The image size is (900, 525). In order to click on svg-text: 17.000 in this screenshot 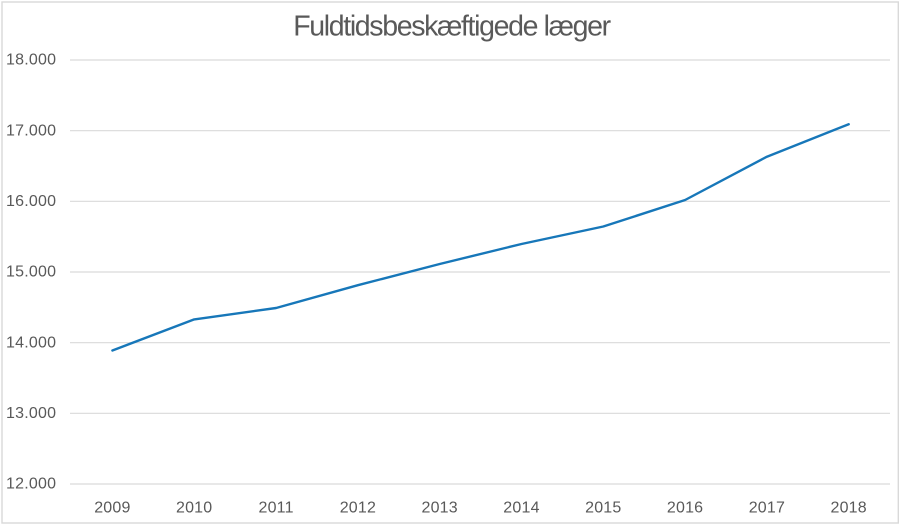, I will do `click(31, 130)`.